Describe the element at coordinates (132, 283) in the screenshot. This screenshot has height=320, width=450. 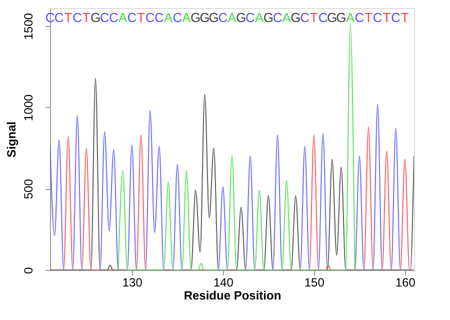
I see `x-tick-label: 130` at that location.